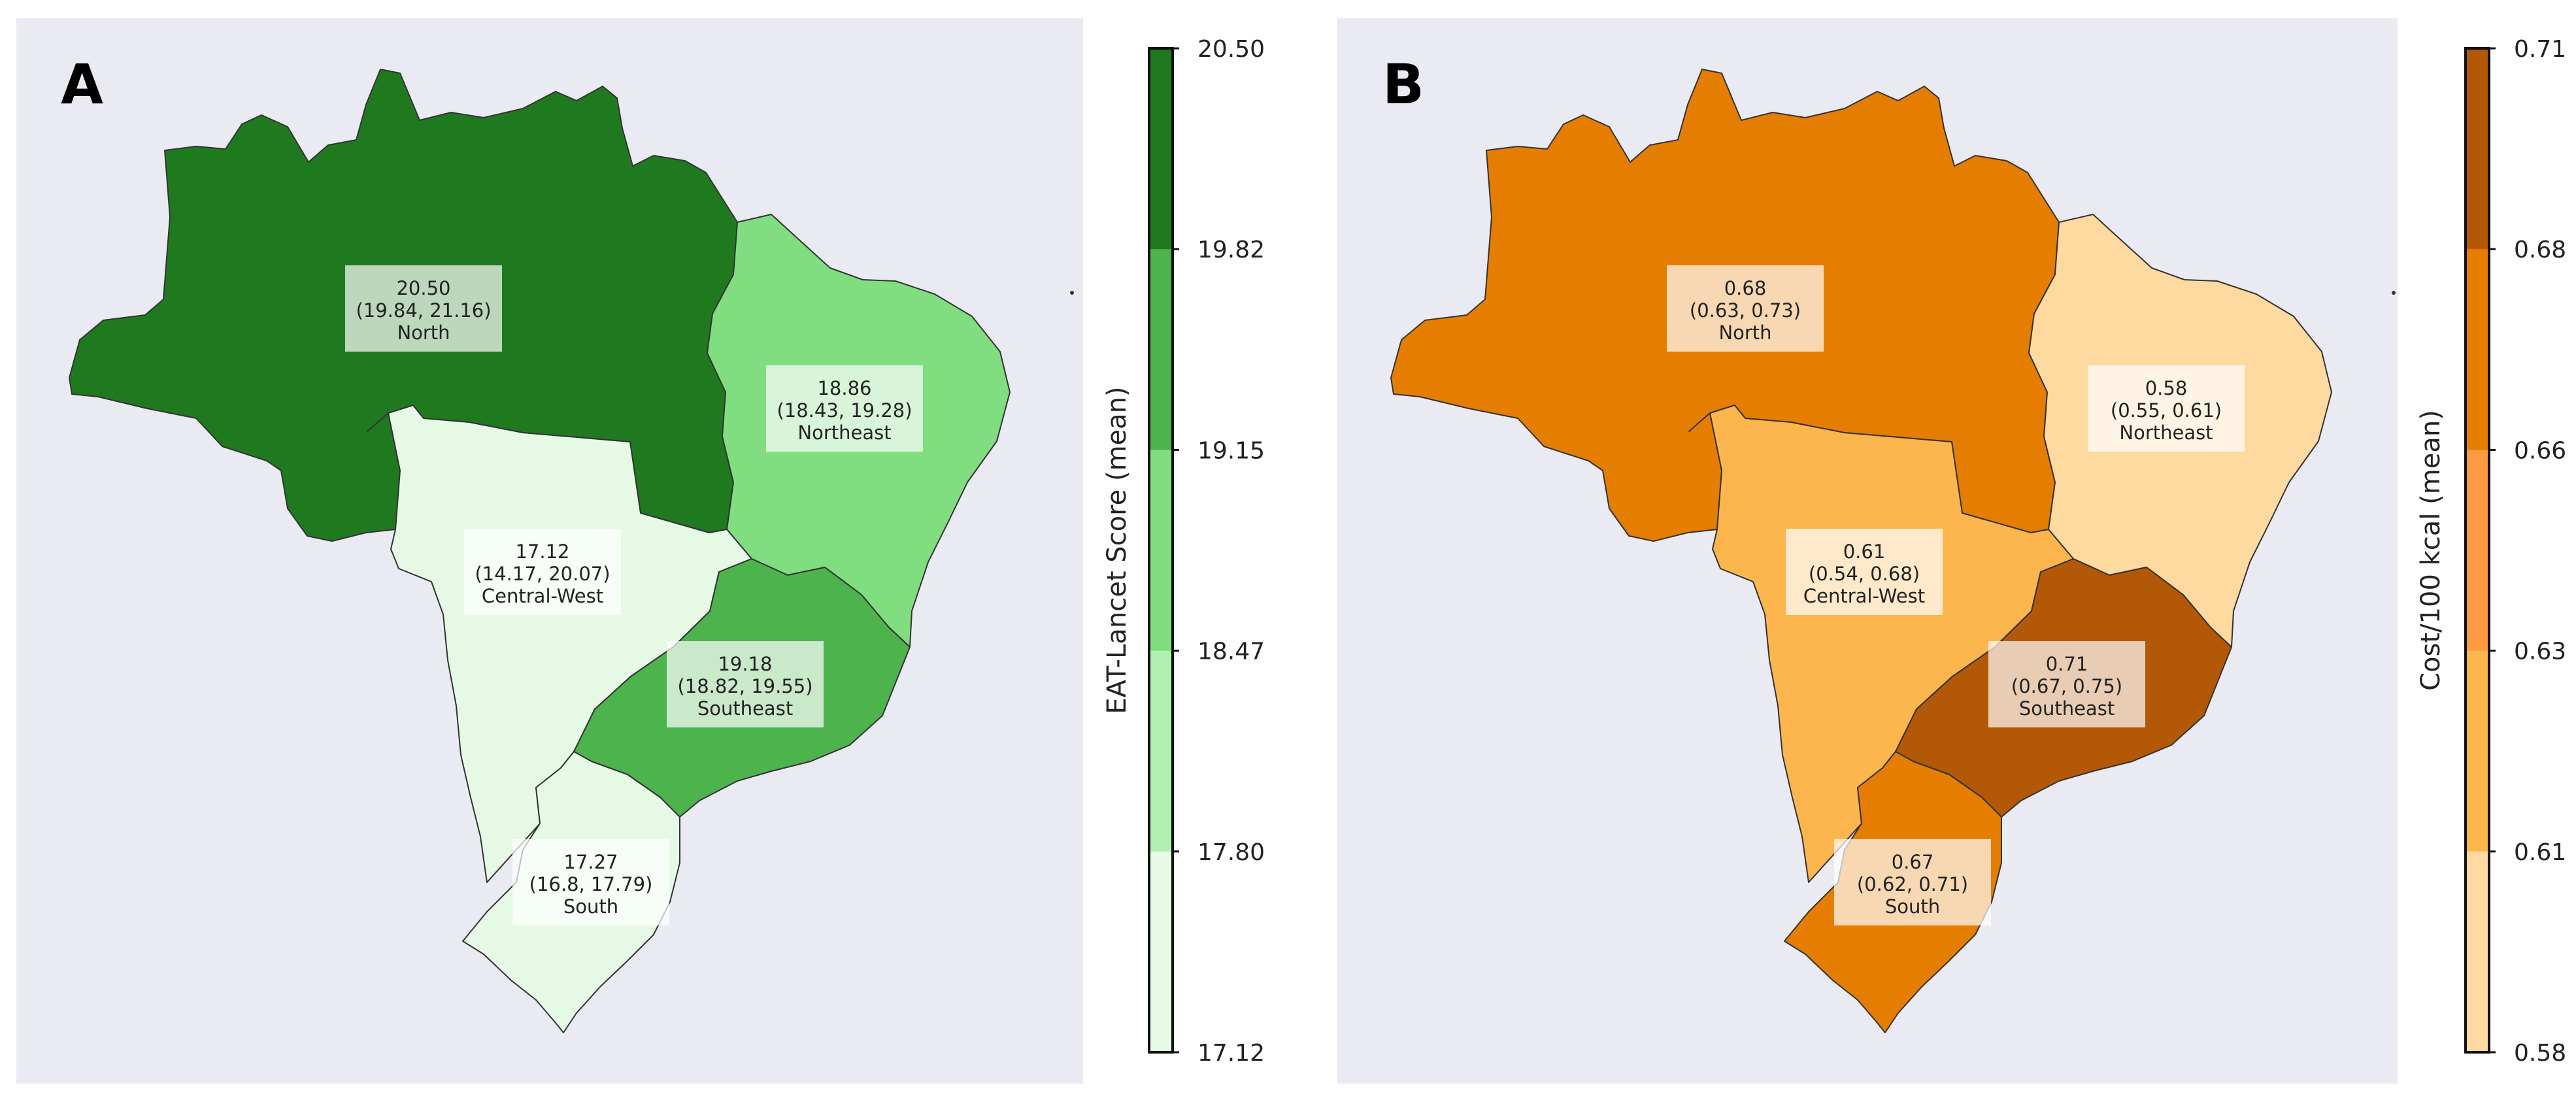  What do you see at coordinates (591, 862) in the screenshot?
I see `label-mean: 17.27` at bounding box center [591, 862].